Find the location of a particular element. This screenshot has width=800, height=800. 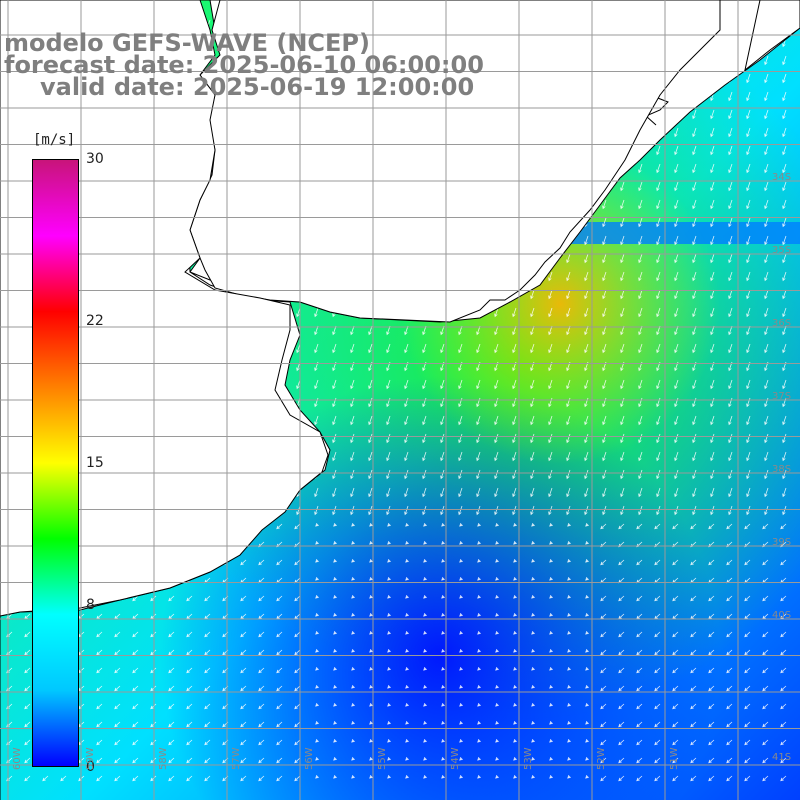

lon-label-57w: 57W is located at coordinates (236, 758).